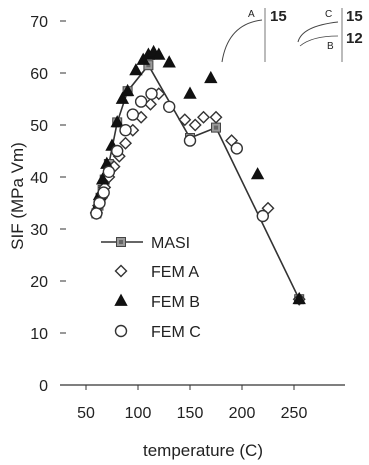  I want to click on legend-marker-masi, so click(121, 242).